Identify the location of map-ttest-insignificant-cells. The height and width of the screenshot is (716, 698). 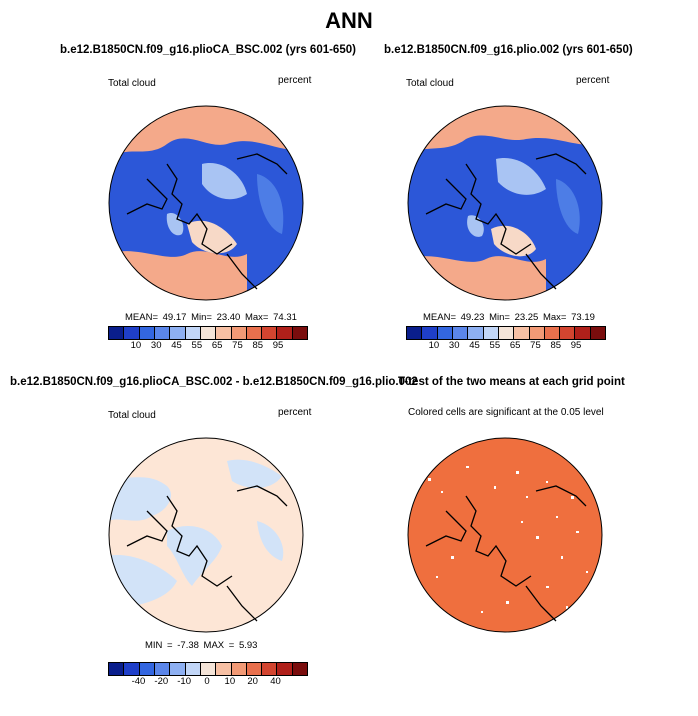
(508, 539).